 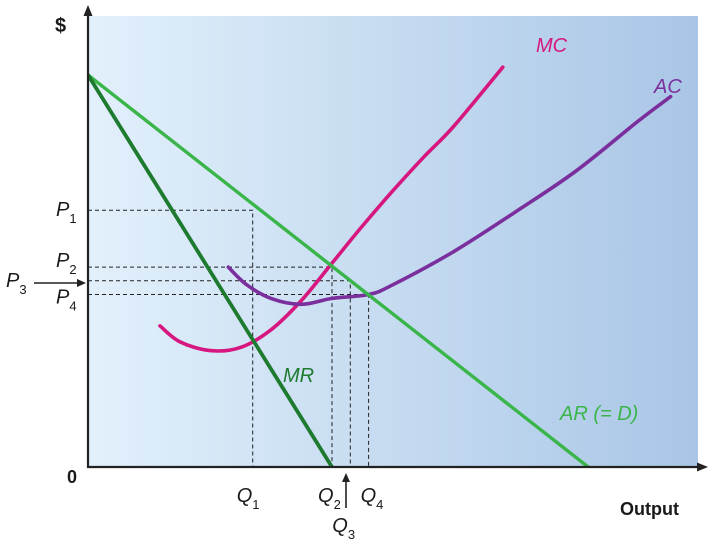 I want to click on tick-label-p1: P1, so click(x=66, y=212).